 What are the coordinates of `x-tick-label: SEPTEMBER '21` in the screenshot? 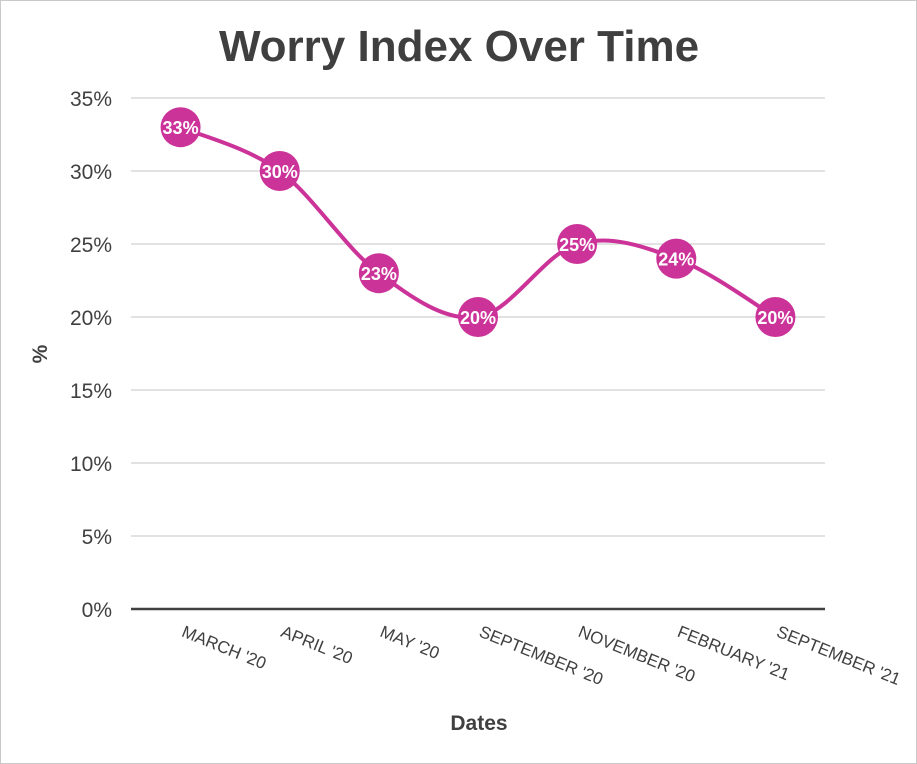 It's located at (838, 655).